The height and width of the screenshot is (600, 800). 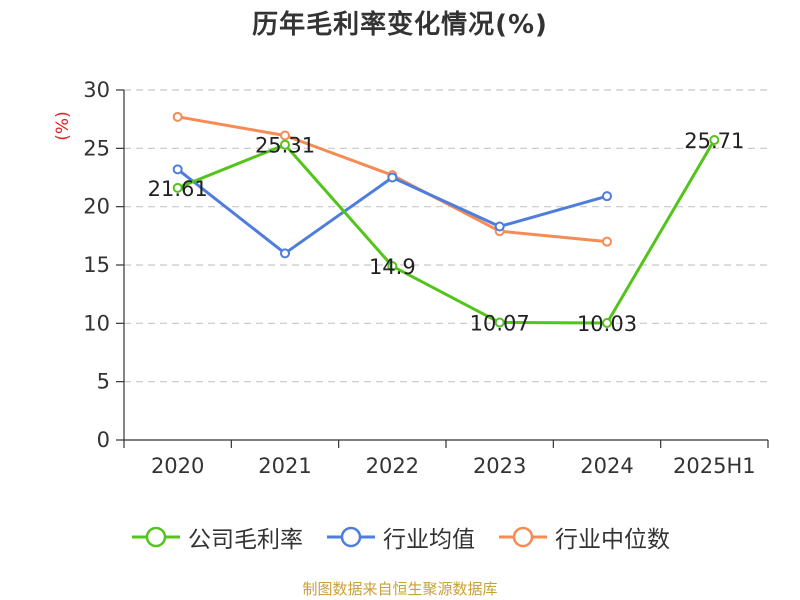 What do you see at coordinates (96, 90) in the screenshot?
I see `y-tick-label-30: 30` at bounding box center [96, 90].